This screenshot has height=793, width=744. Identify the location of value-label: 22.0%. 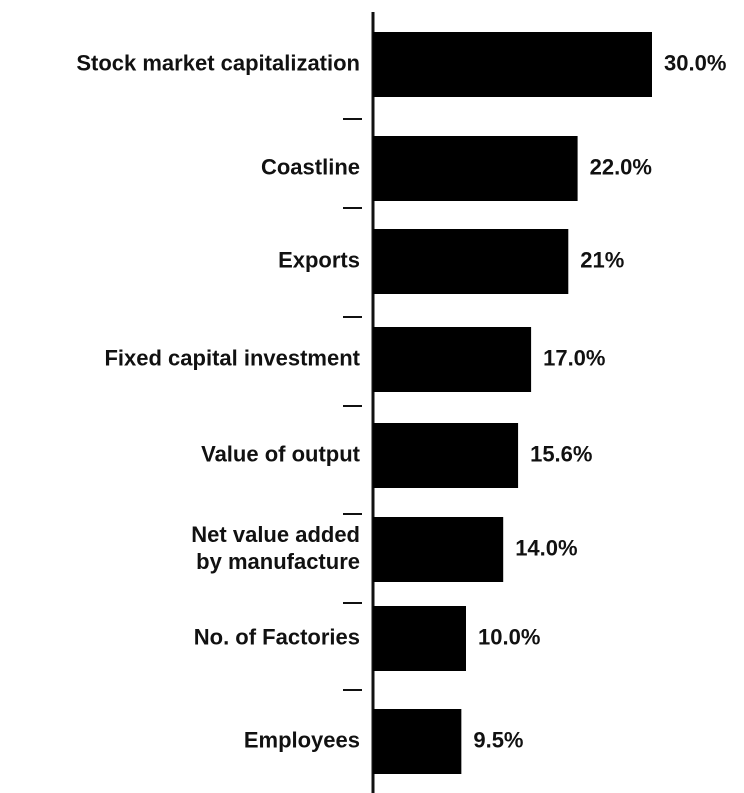
(621, 166).